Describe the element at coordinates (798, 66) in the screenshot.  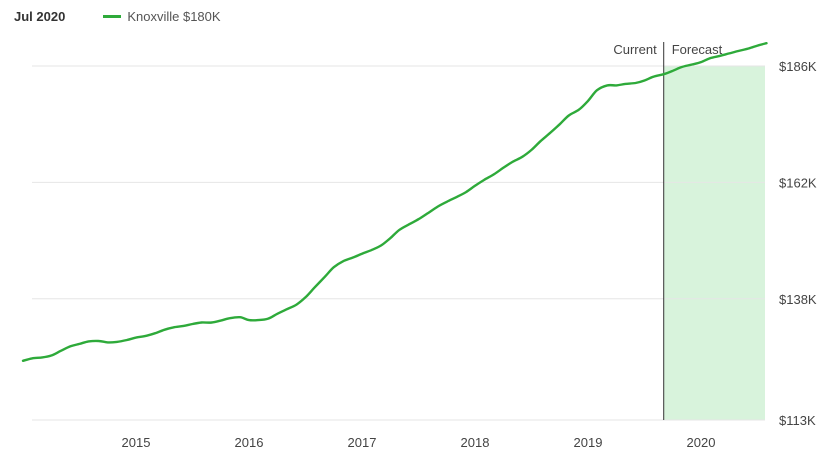
I see `y-tick-label-0: $186K` at that location.